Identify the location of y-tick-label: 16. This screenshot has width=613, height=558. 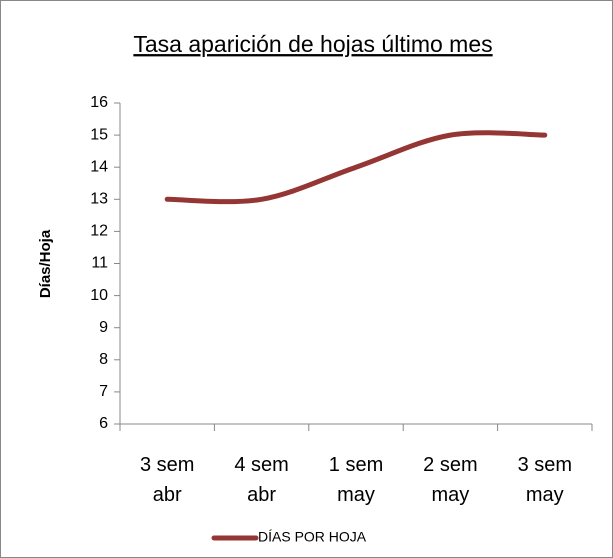
(99, 102).